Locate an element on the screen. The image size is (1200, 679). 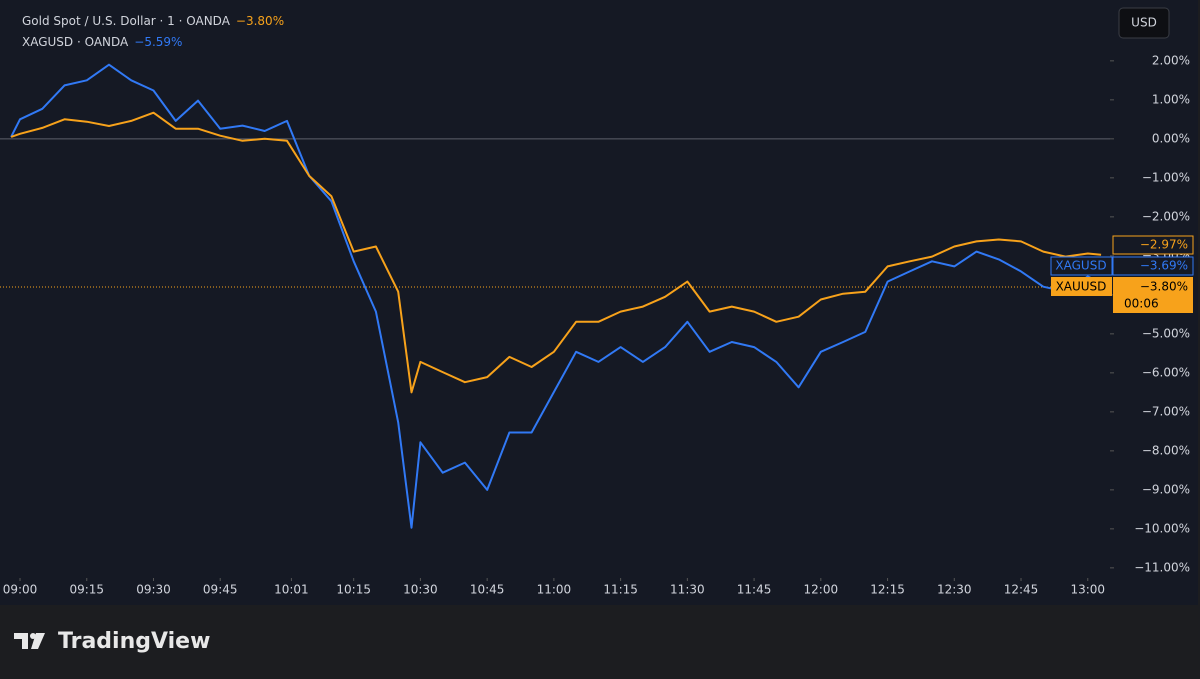
symbol-label: XAUUSD is located at coordinates (1081, 287).